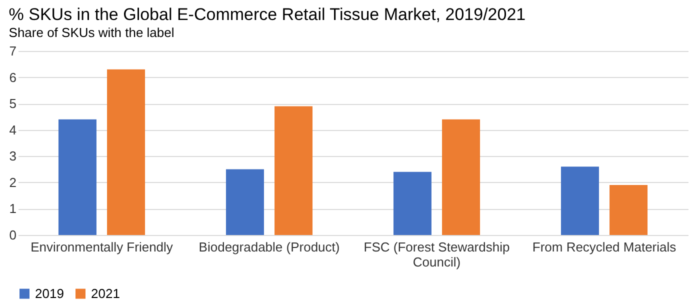 The image size is (700, 307). What do you see at coordinates (12, 104) in the screenshot?
I see `y-tick-label: 5` at bounding box center [12, 104].